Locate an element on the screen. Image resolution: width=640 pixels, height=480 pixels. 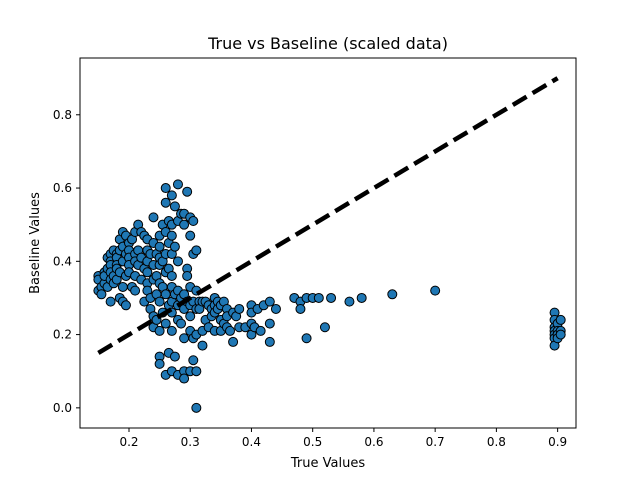
x-tick-label: 0.5 is located at coordinates (312, 442).